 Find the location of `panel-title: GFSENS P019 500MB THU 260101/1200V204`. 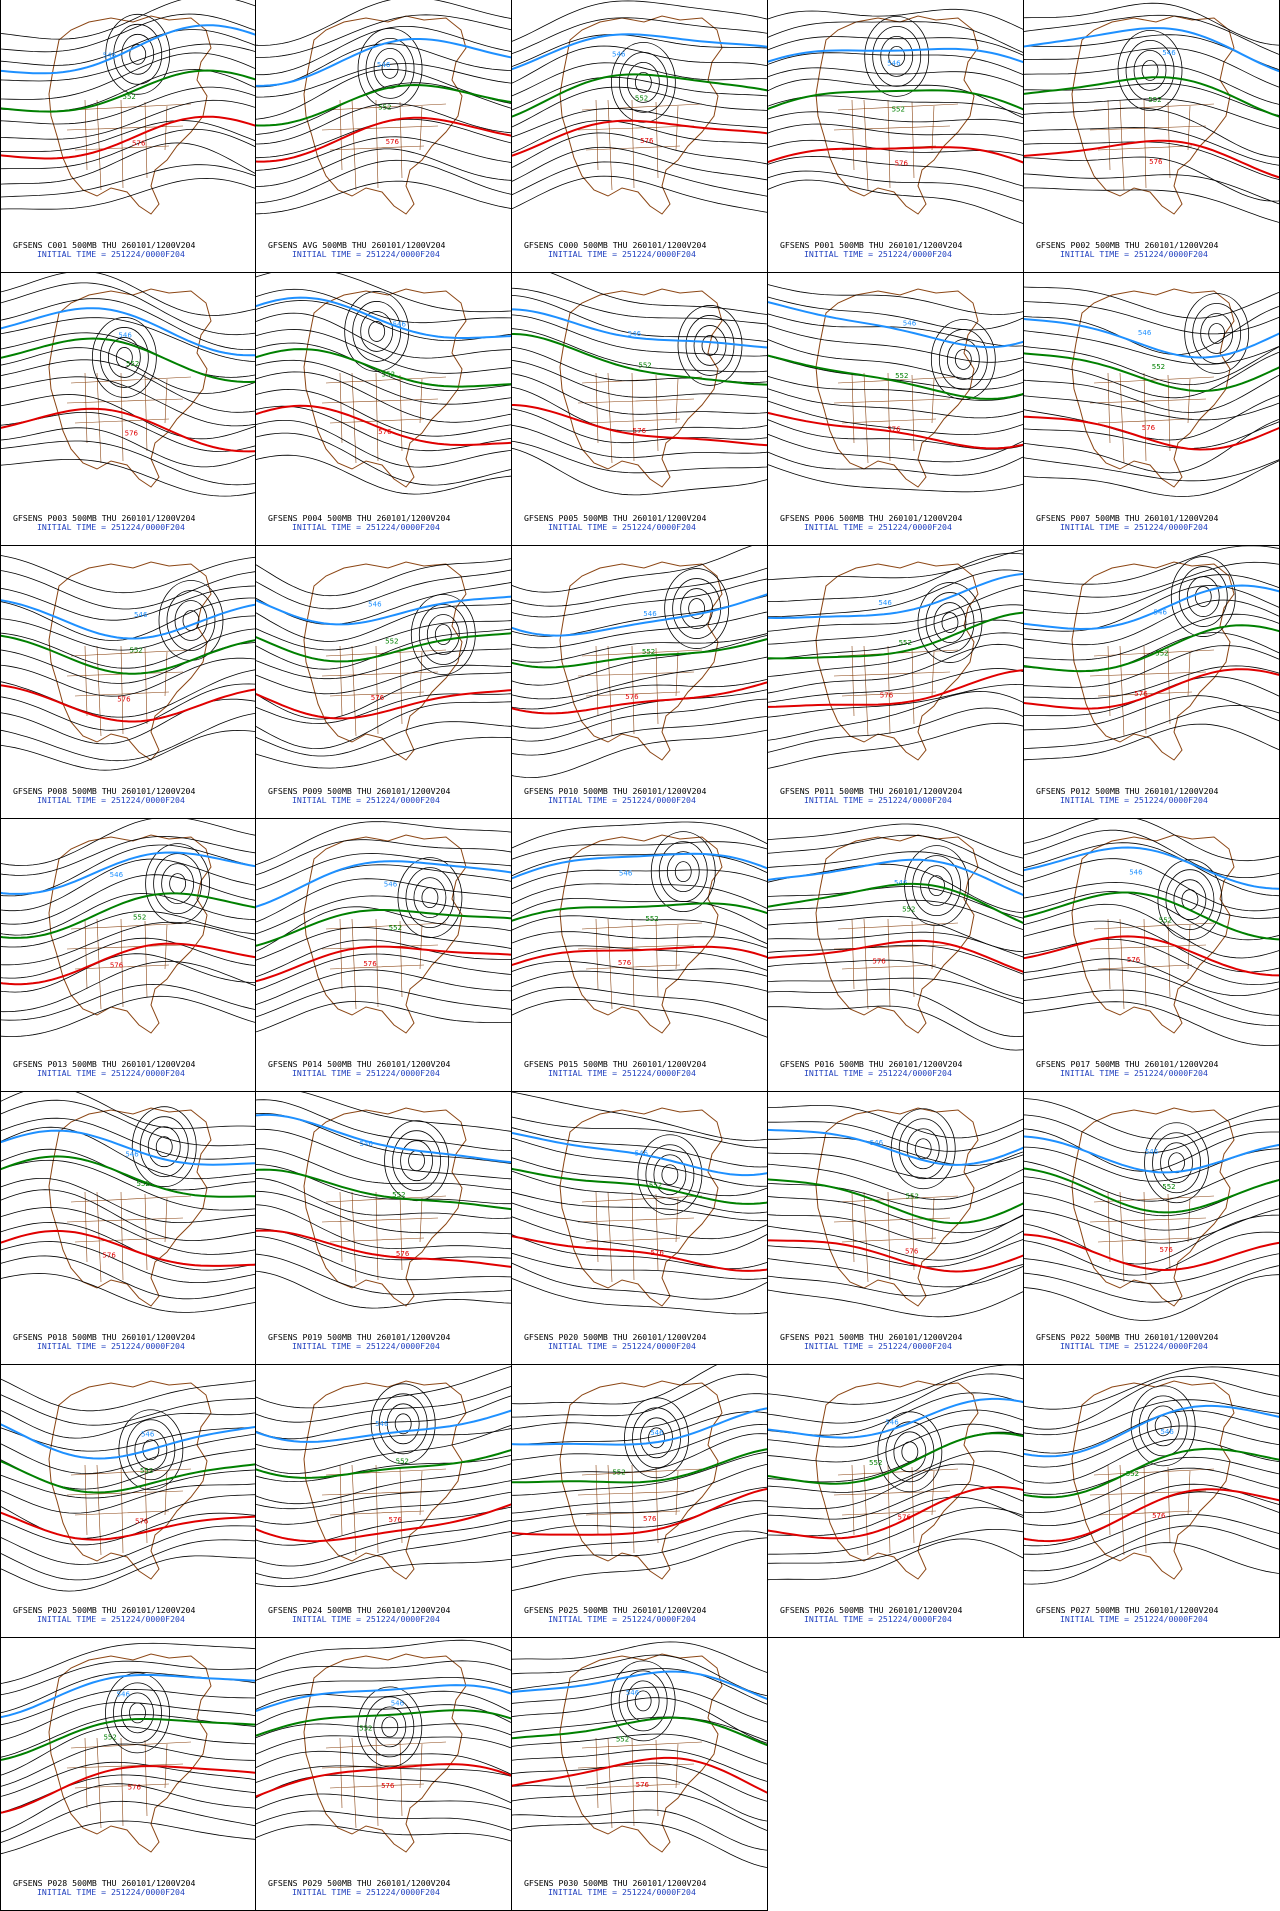

panel-title: GFSENS P019 500MB THU 260101/1200V204 is located at coordinates (359, 1337).